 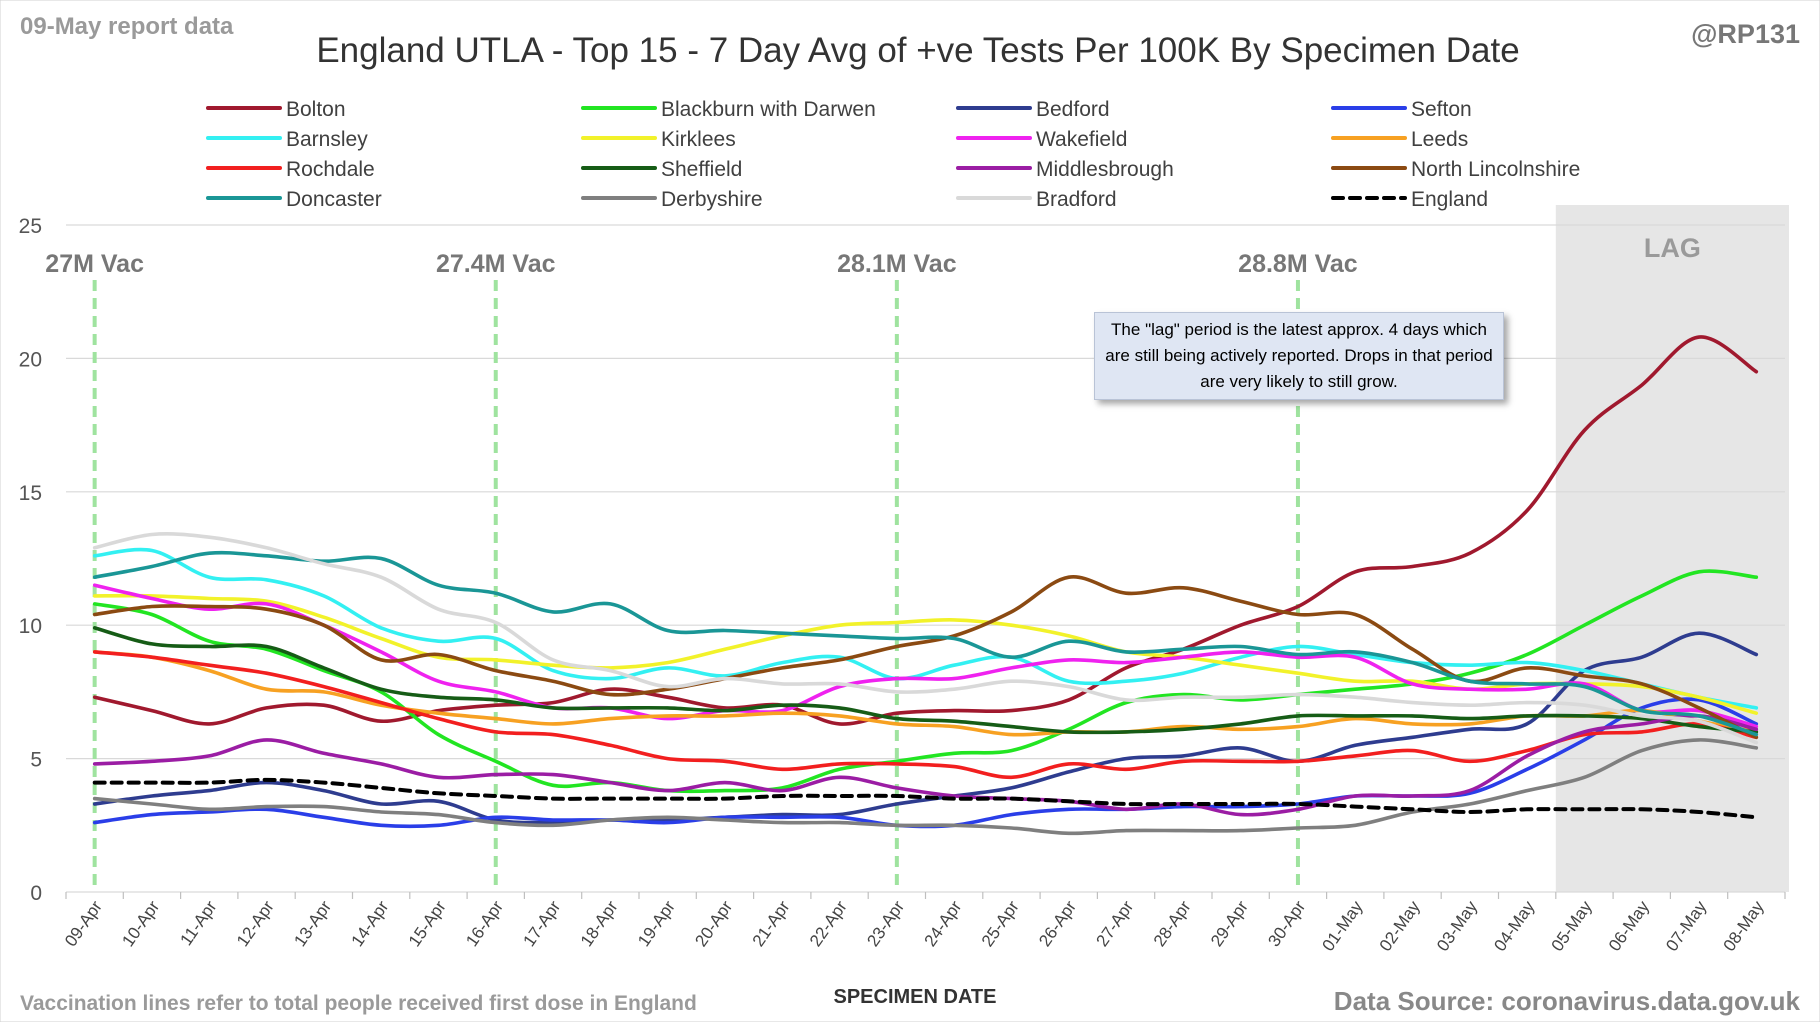 I want to click on legend-label-wakefield: Wakefield, so click(x=1081, y=139).